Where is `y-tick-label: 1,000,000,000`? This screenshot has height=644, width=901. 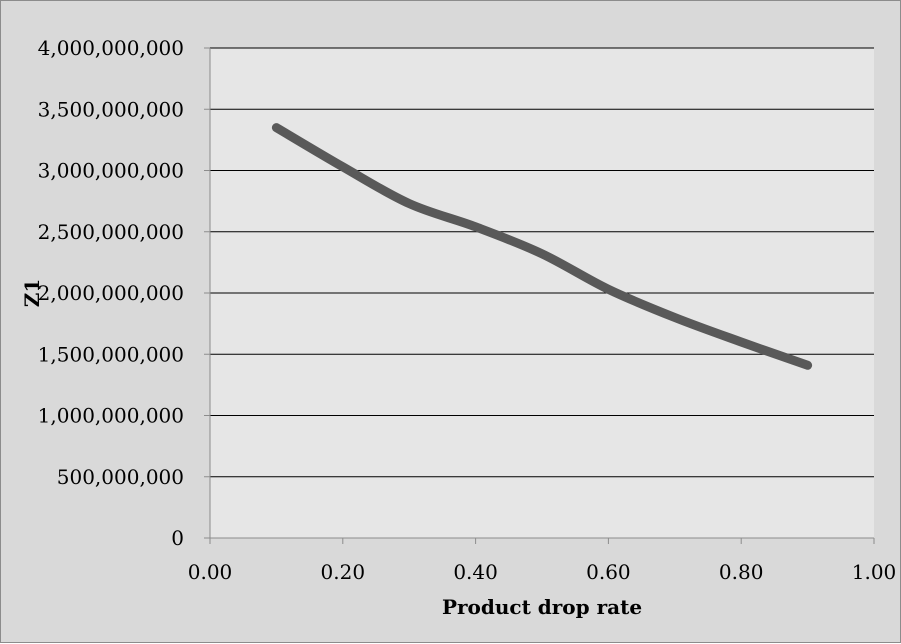
y-tick-label: 1,000,000,000 is located at coordinates (111, 416).